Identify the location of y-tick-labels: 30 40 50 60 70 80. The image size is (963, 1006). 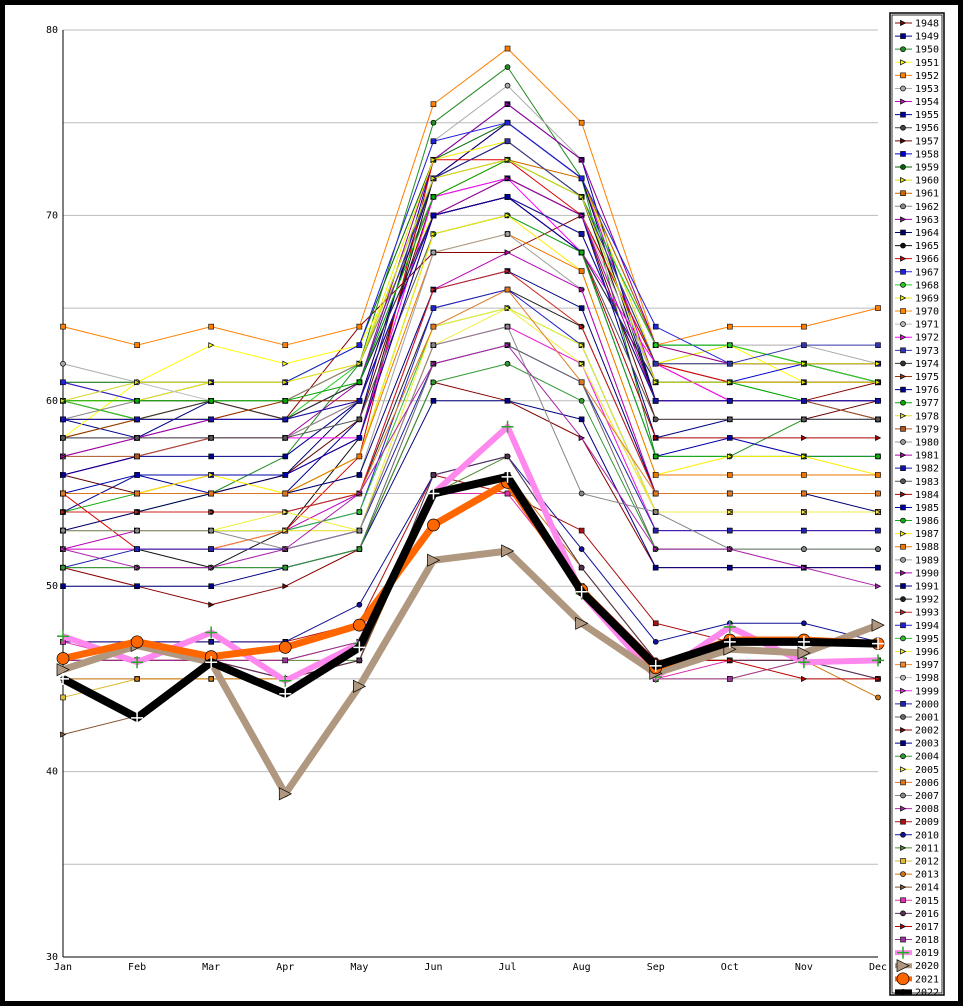
(52, 494).